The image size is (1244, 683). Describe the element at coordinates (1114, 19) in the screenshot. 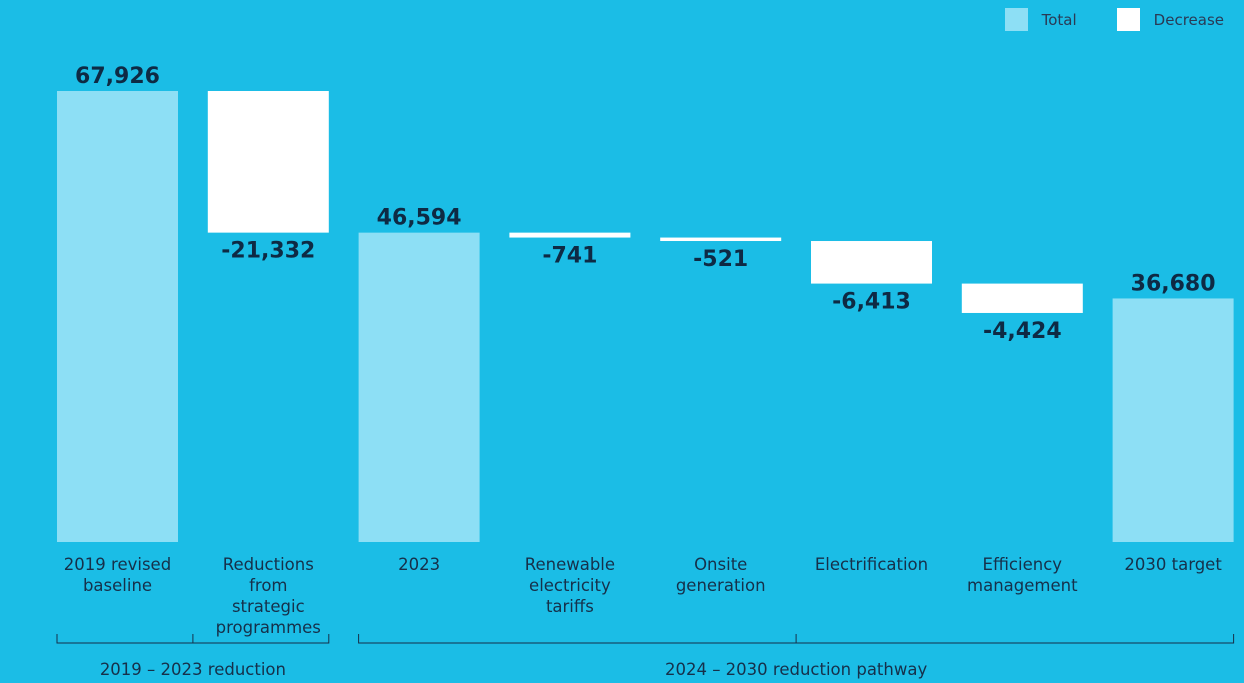

I see `legend: Total Decrease` at that location.